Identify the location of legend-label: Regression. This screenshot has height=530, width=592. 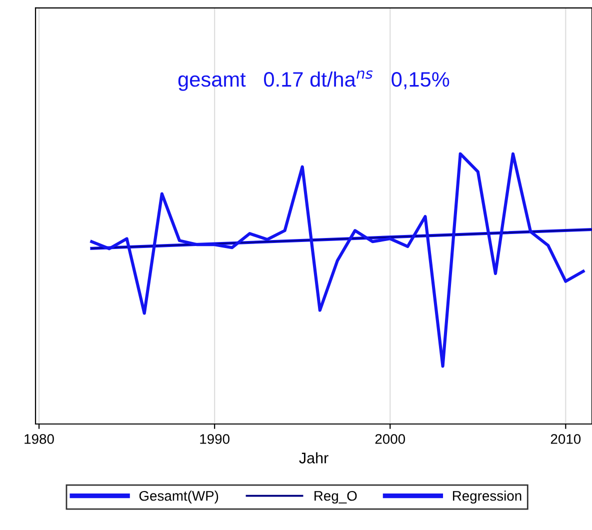
(487, 497).